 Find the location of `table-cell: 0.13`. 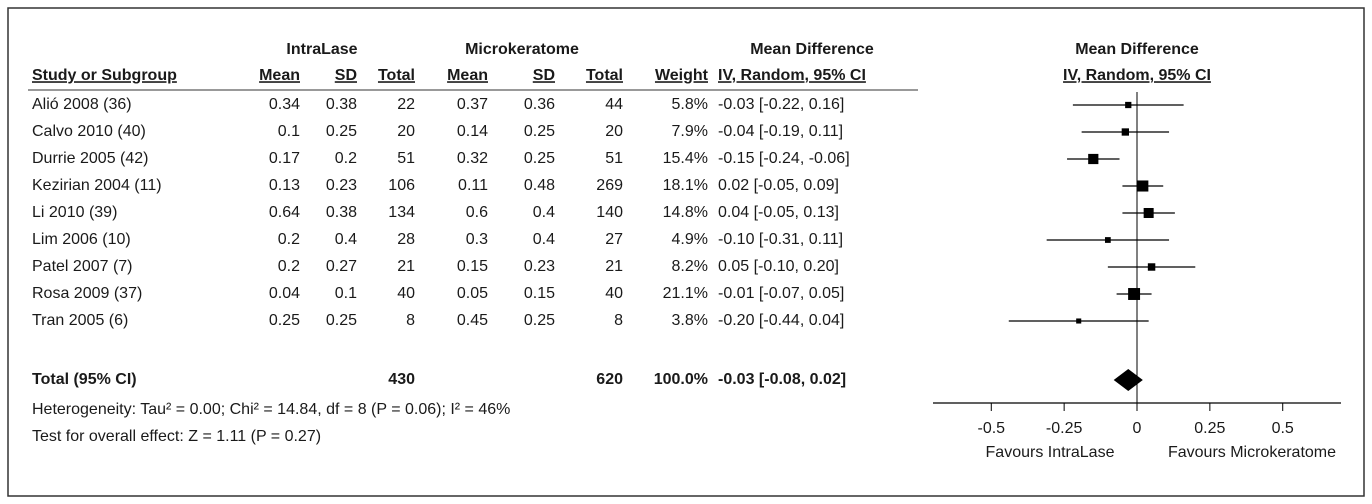

table-cell: 0.13 is located at coordinates (284, 185).